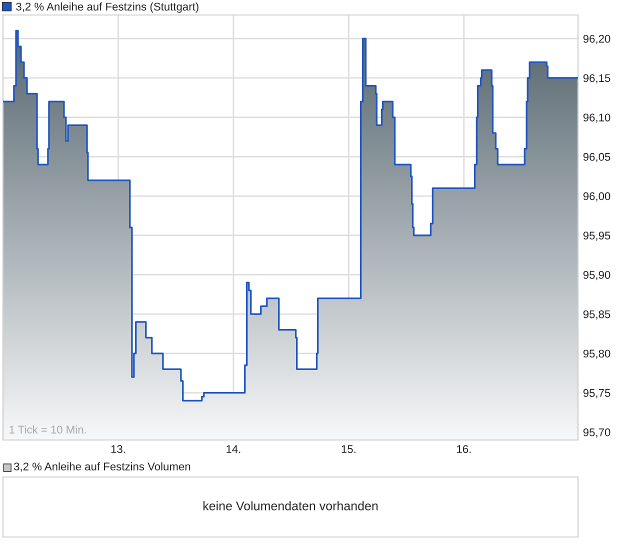 The height and width of the screenshot is (546, 620). I want to click on y-tick-label: 96,15, so click(596, 79).